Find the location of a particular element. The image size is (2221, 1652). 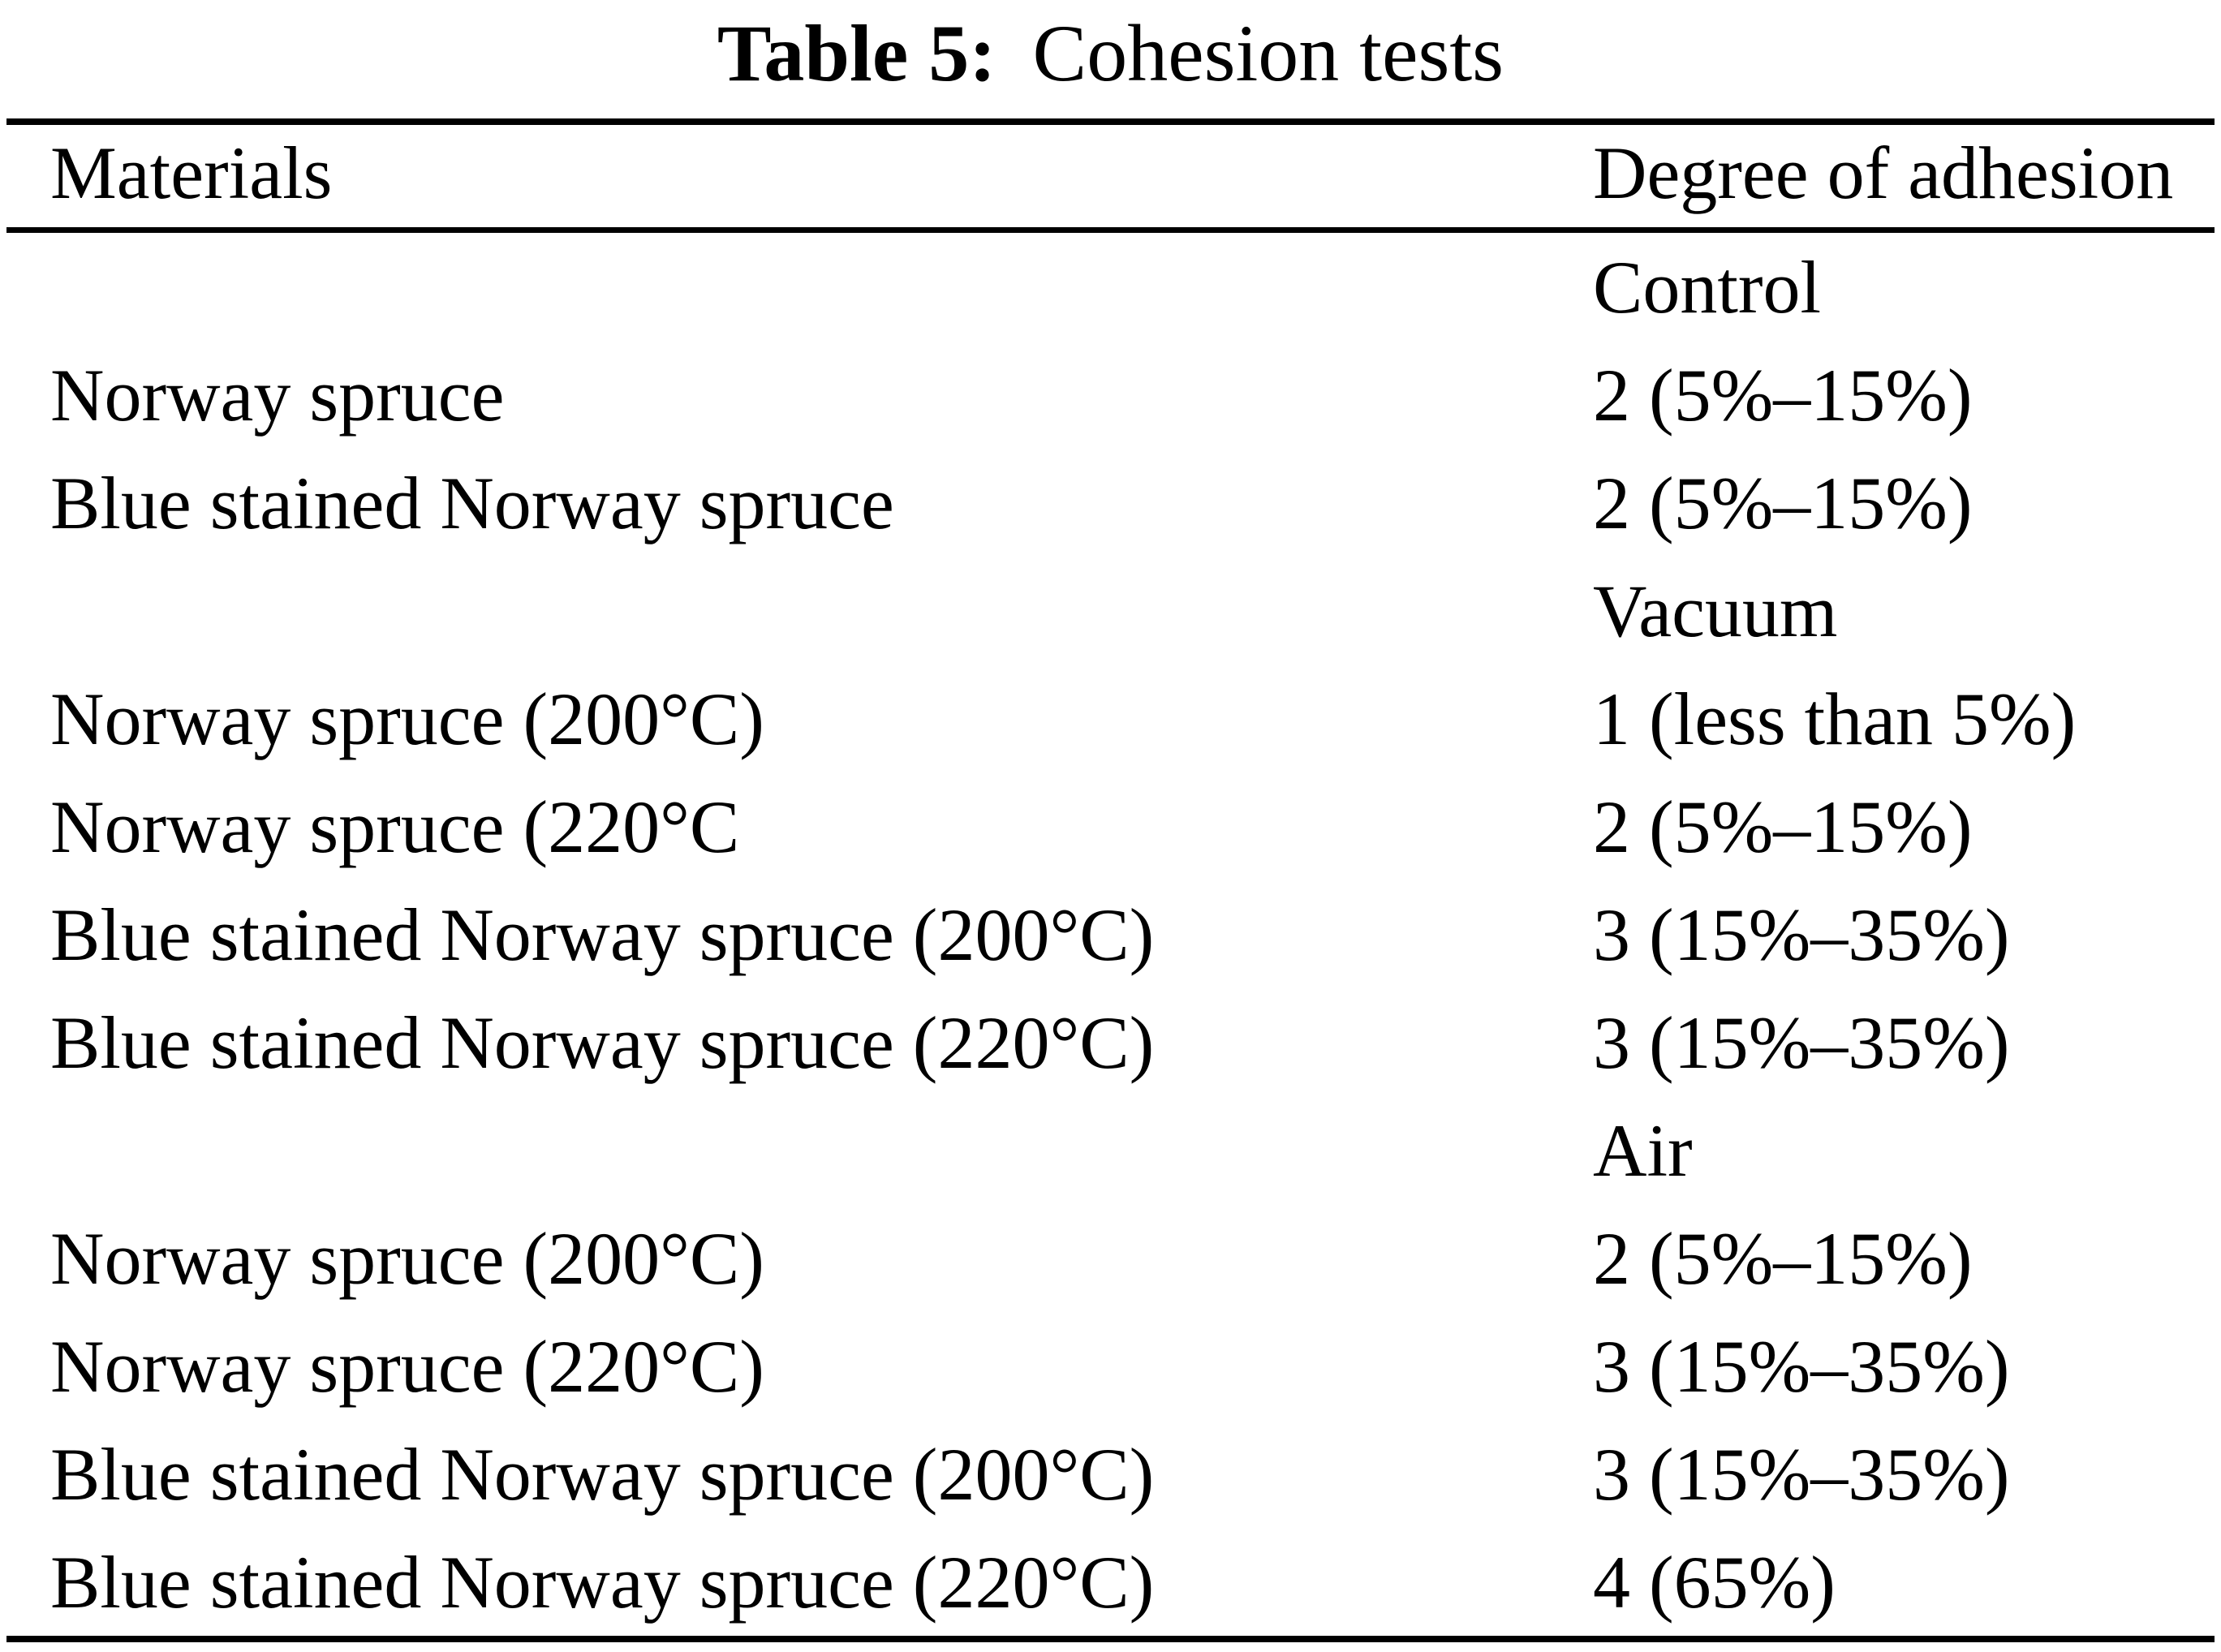

table-row-group-air: Air is located at coordinates (1110, 1150).